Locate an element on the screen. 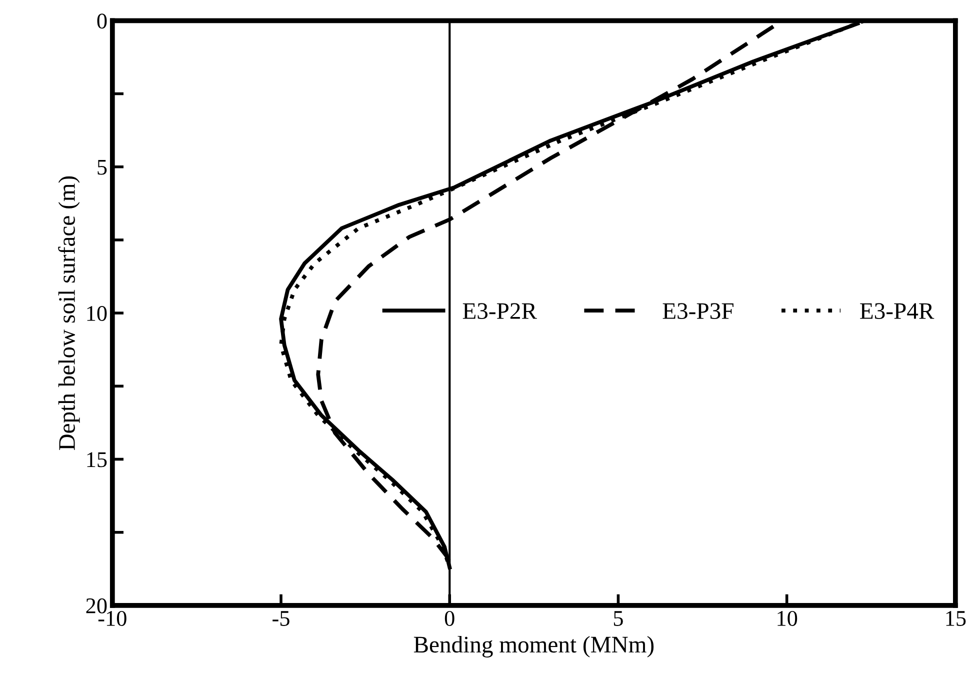  x-tick-label: 5 is located at coordinates (618, 618).